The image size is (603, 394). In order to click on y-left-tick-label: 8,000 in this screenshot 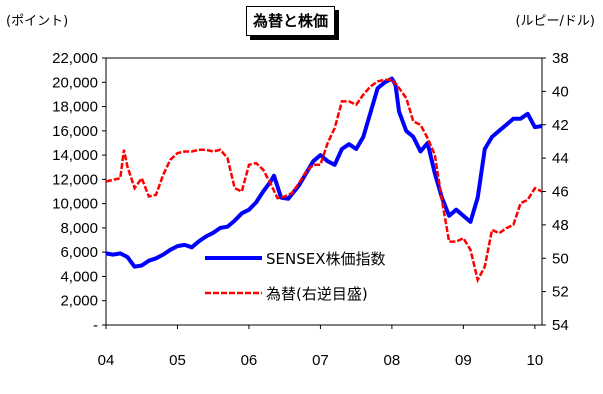, I will do `click(79, 228)`.